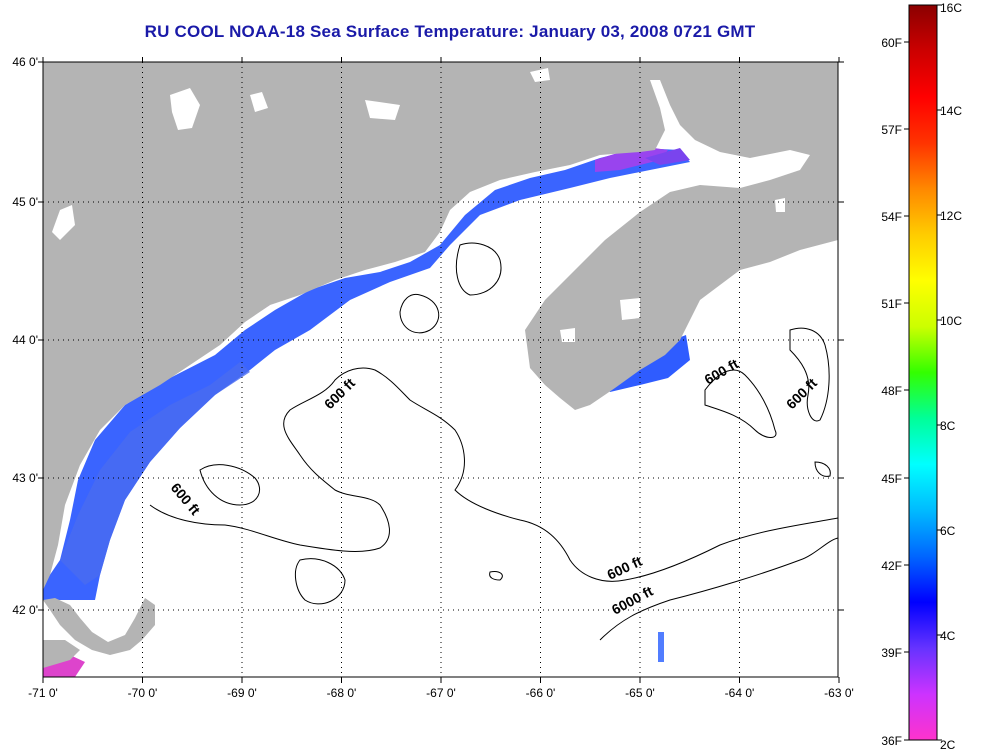 Image resolution: width=984 pixels, height=754 pixels. Describe the element at coordinates (951, 216) in the screenshot. I see `colorbar-c-label: 12C` at that location.